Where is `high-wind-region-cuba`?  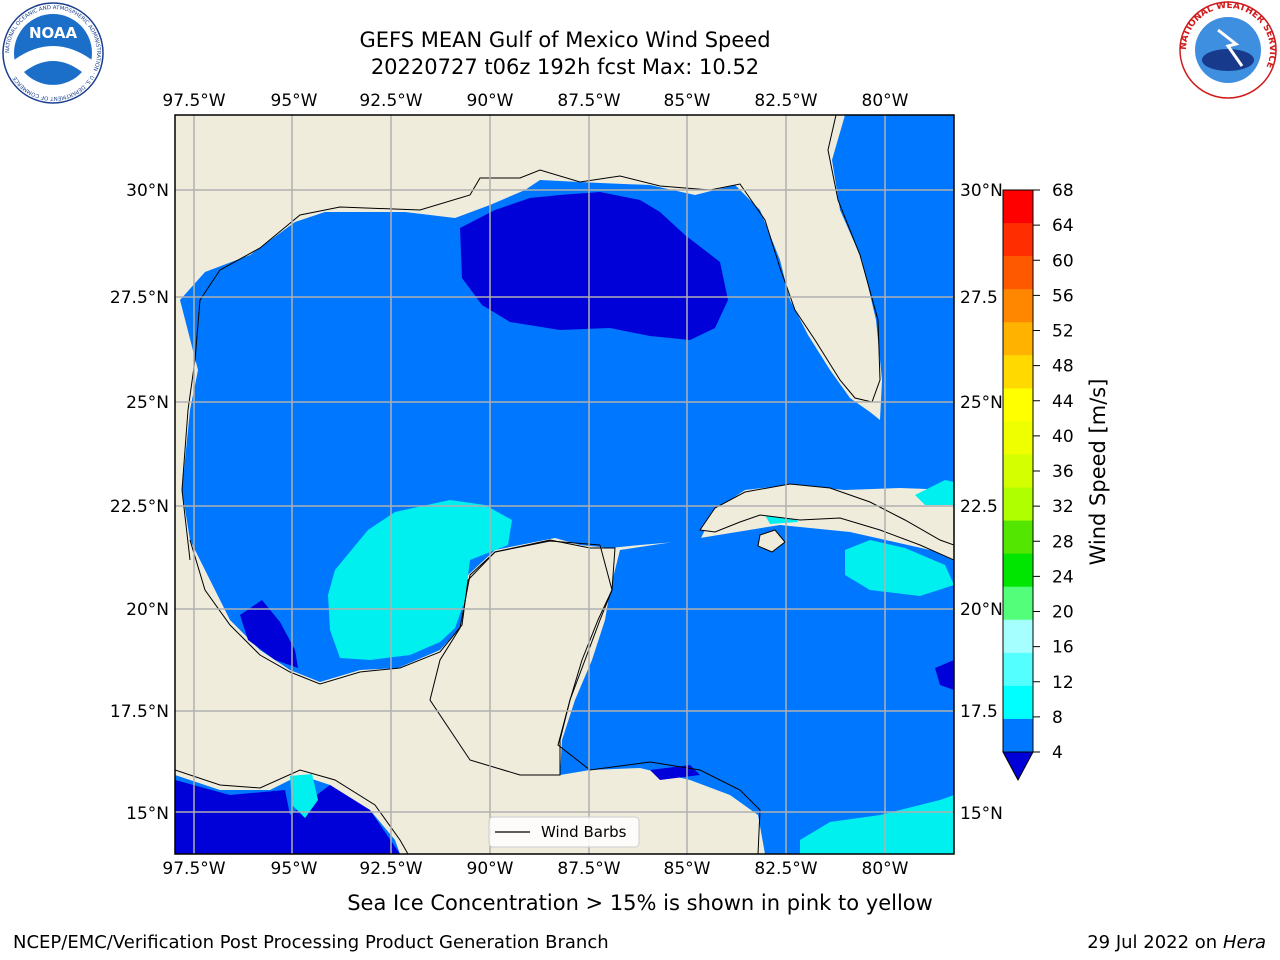
high-wind-region-cuba is located at coordinates (899, 568).